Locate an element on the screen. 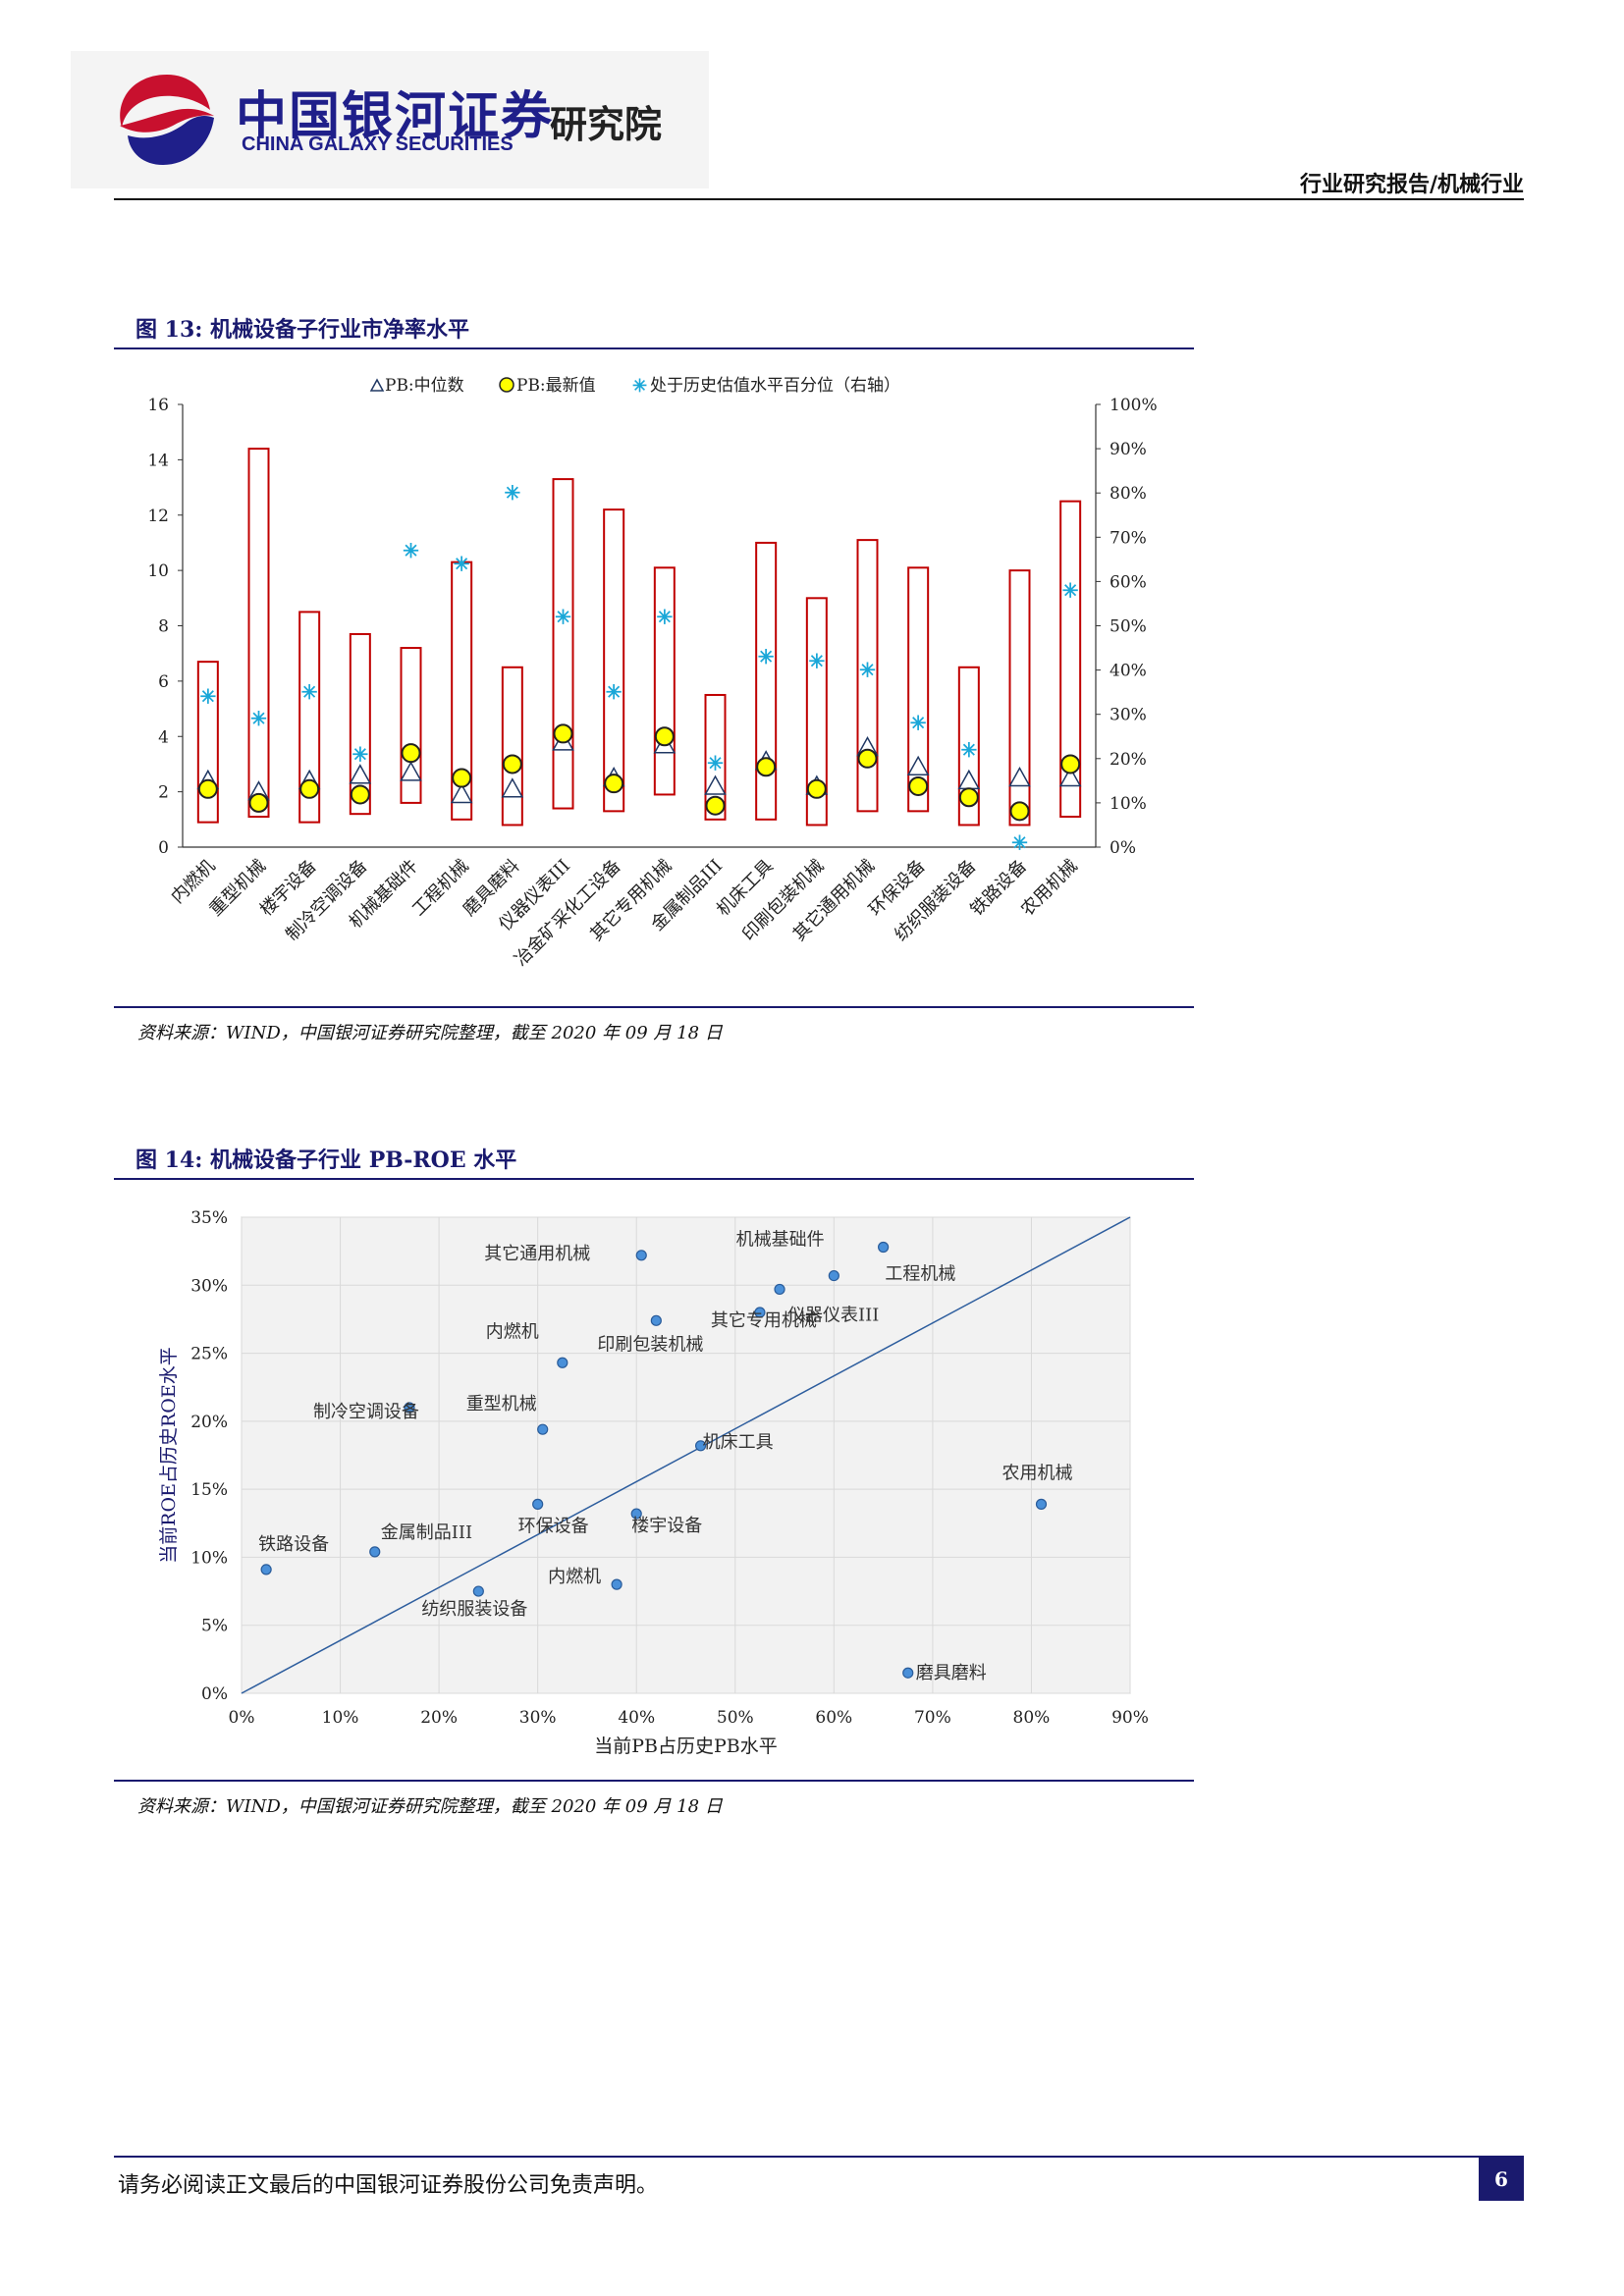  y-right-tick-label: 90% is located at coordinates (1128, 449).